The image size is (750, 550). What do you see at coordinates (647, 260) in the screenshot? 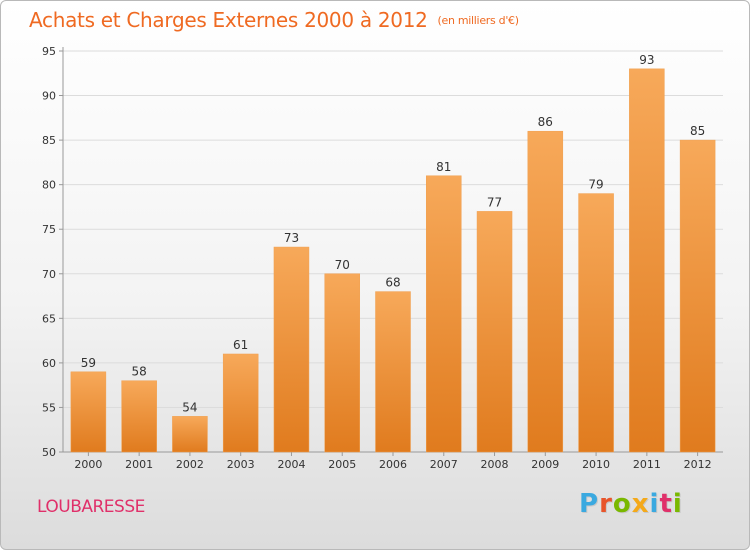
I see `bar-2011` at bounding box center [647, 260].